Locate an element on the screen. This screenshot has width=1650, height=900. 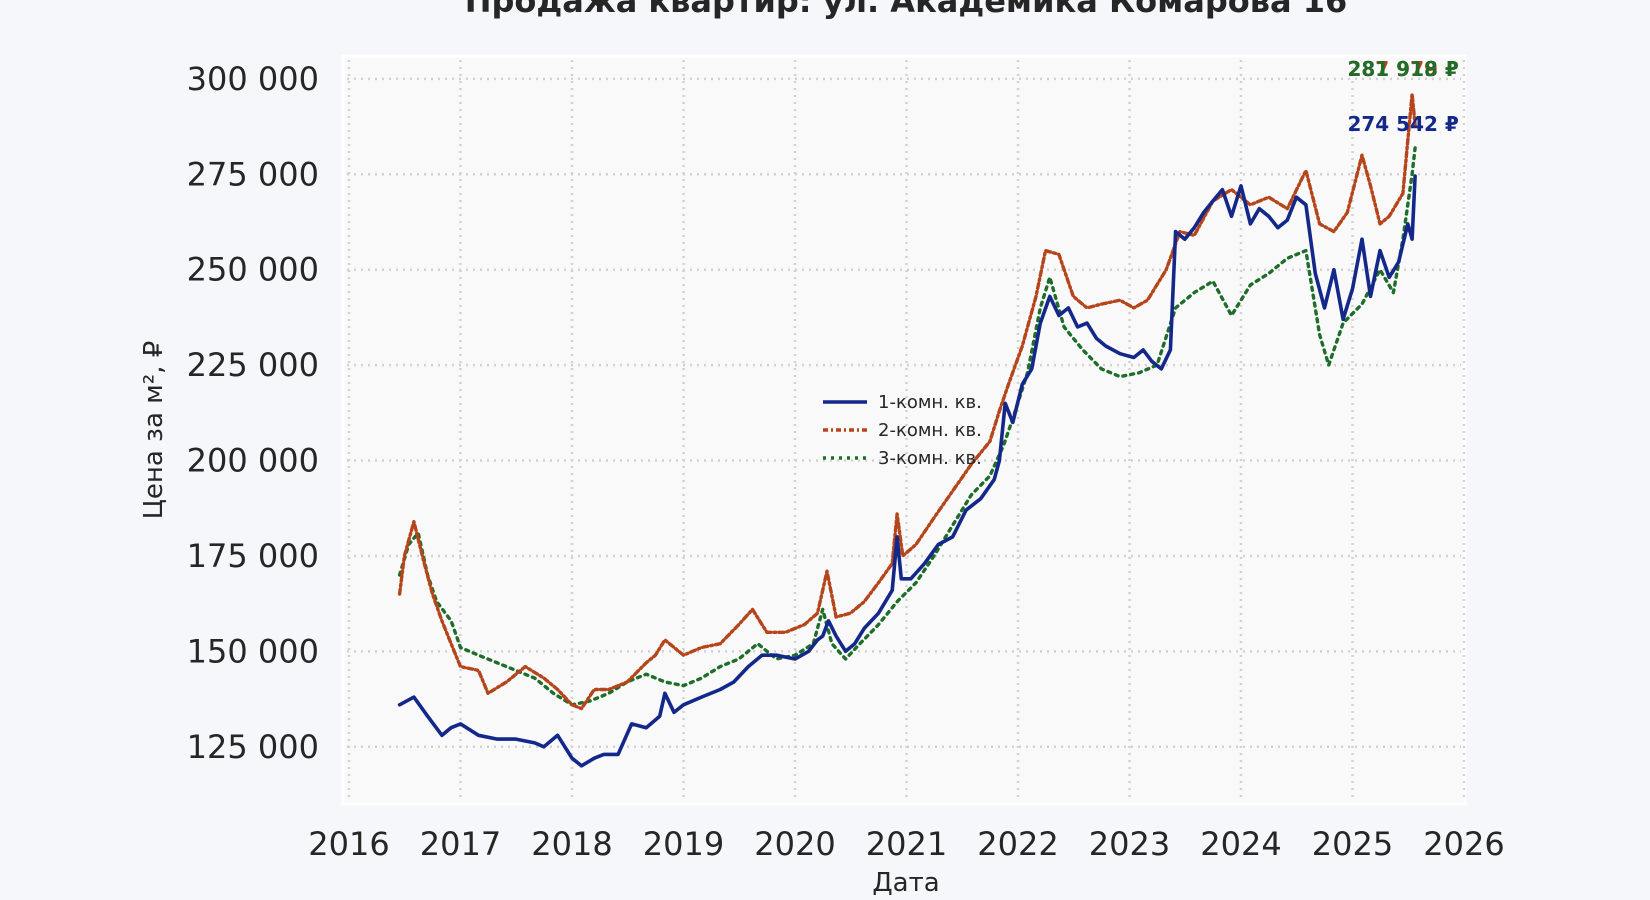
x-tick-label: 2024 is located at coordinates (1240, 844).